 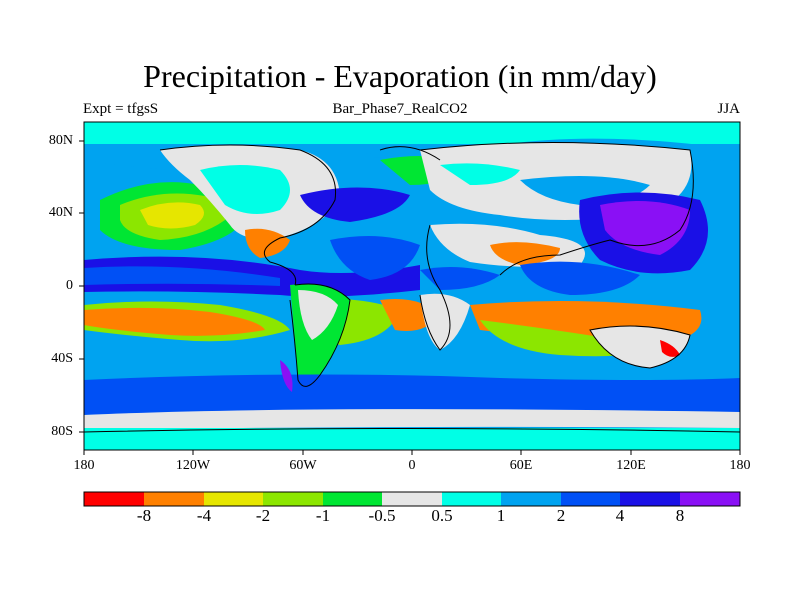 I want to click on colorbar-label: 1, so click(x=501, y=515).